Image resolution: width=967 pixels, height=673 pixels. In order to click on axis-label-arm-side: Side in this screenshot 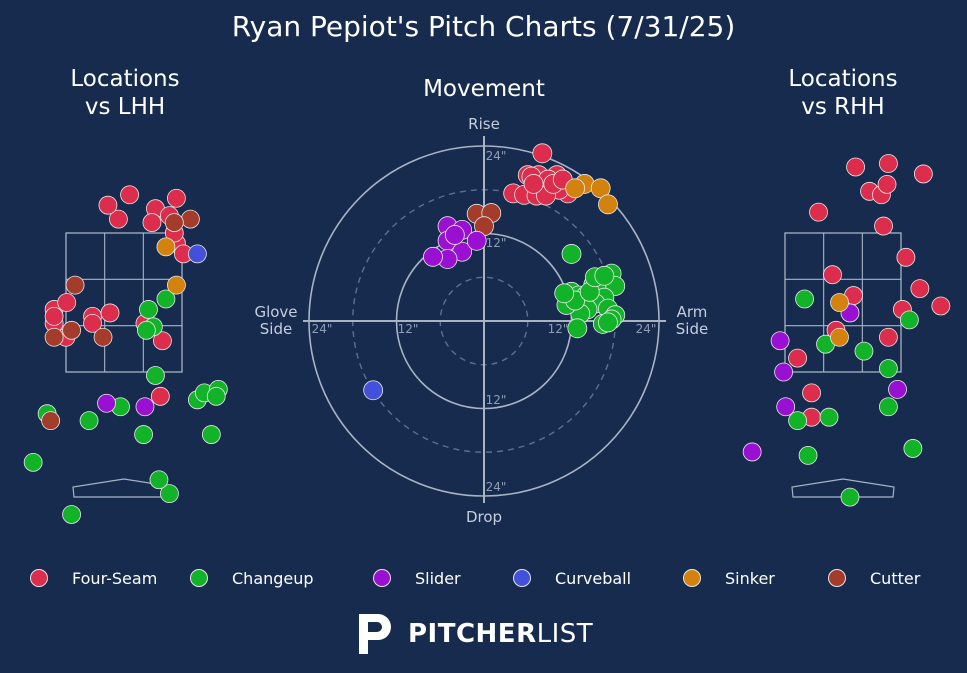, I will do `click(692, 329)`.